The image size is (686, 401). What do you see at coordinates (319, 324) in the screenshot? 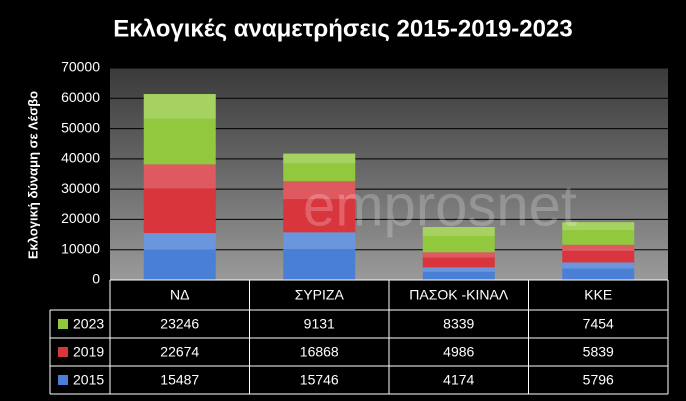
I see `table-cell: 9131` at bounding box center [319, 324].